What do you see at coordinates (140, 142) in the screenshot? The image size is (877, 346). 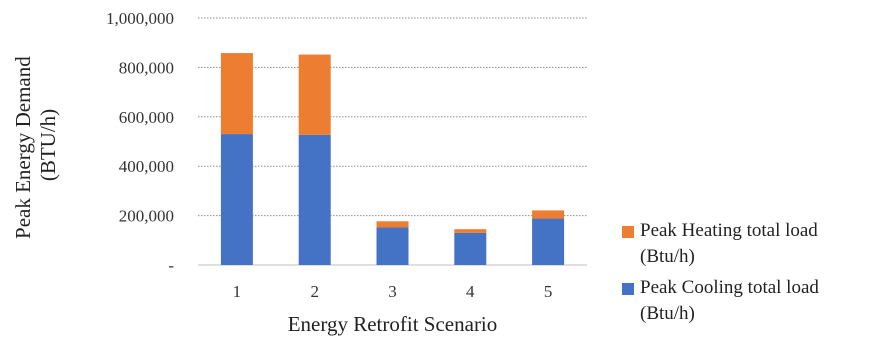 I see `y-tick-labels: - 200,000 400,000 600,000 800,000 1,000,000` at bounding box center [140, 142].